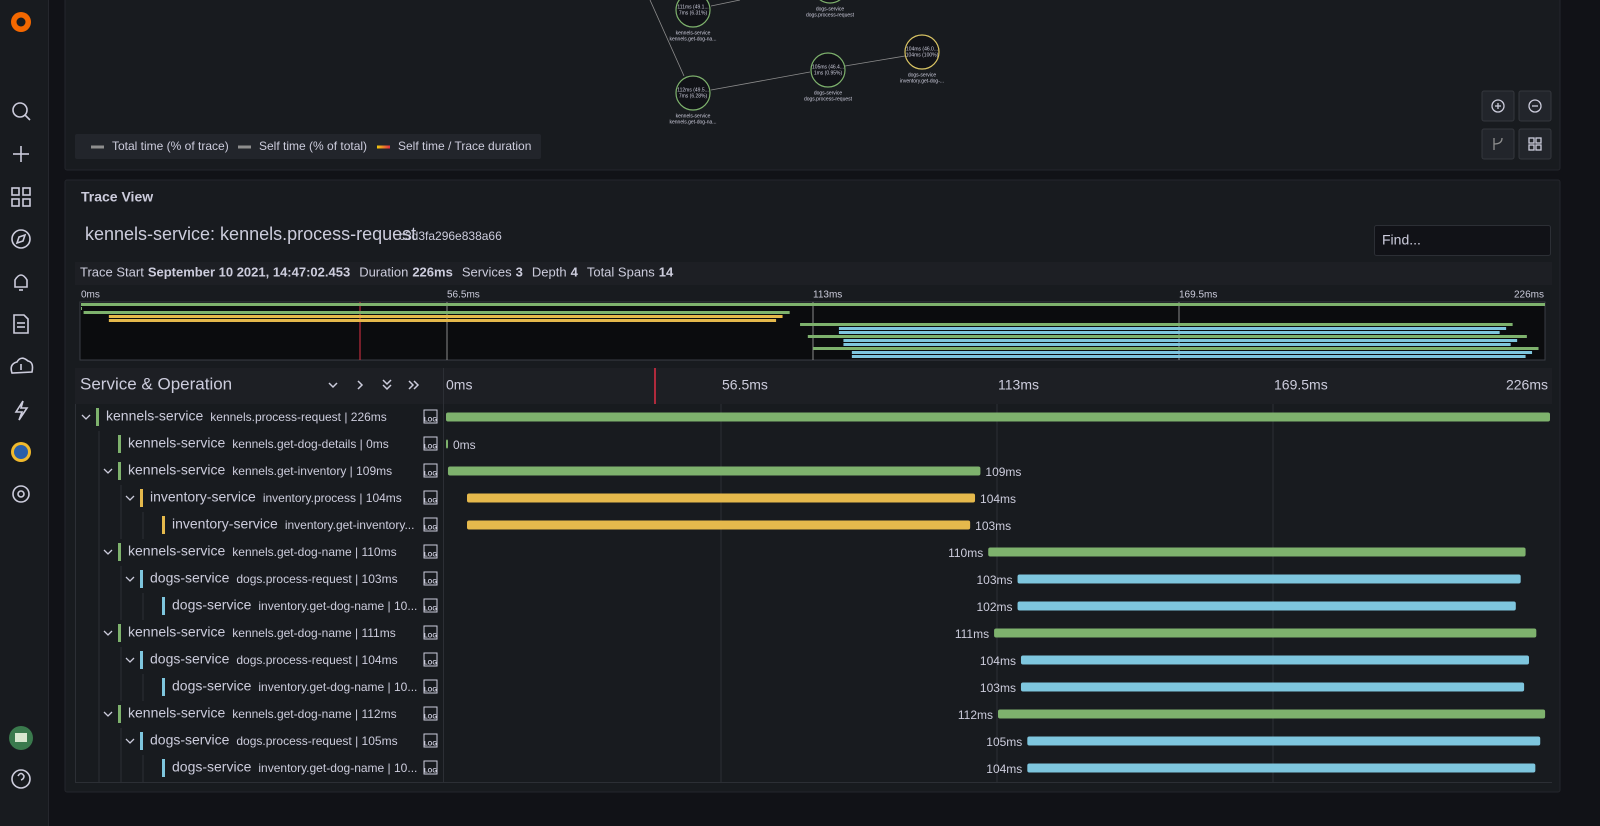 This screenshot has width=1600, height=826. I want to click on alerting-icon, so click(21, 282).